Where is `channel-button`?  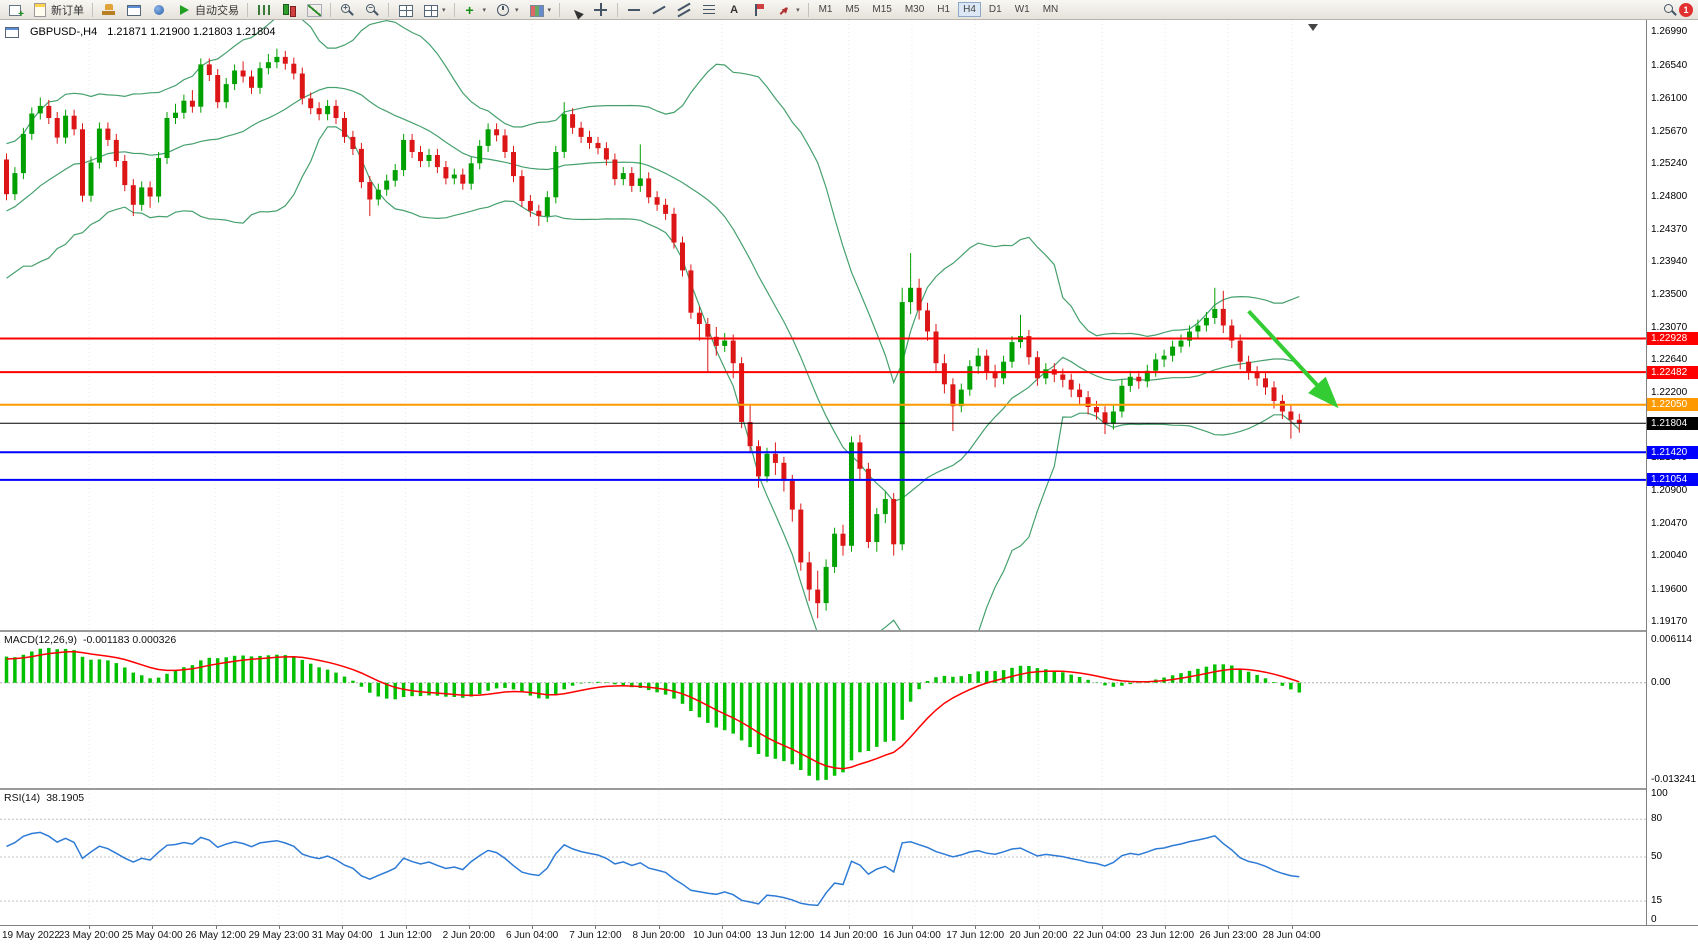
channel-button is located at coordinates (684, 10).